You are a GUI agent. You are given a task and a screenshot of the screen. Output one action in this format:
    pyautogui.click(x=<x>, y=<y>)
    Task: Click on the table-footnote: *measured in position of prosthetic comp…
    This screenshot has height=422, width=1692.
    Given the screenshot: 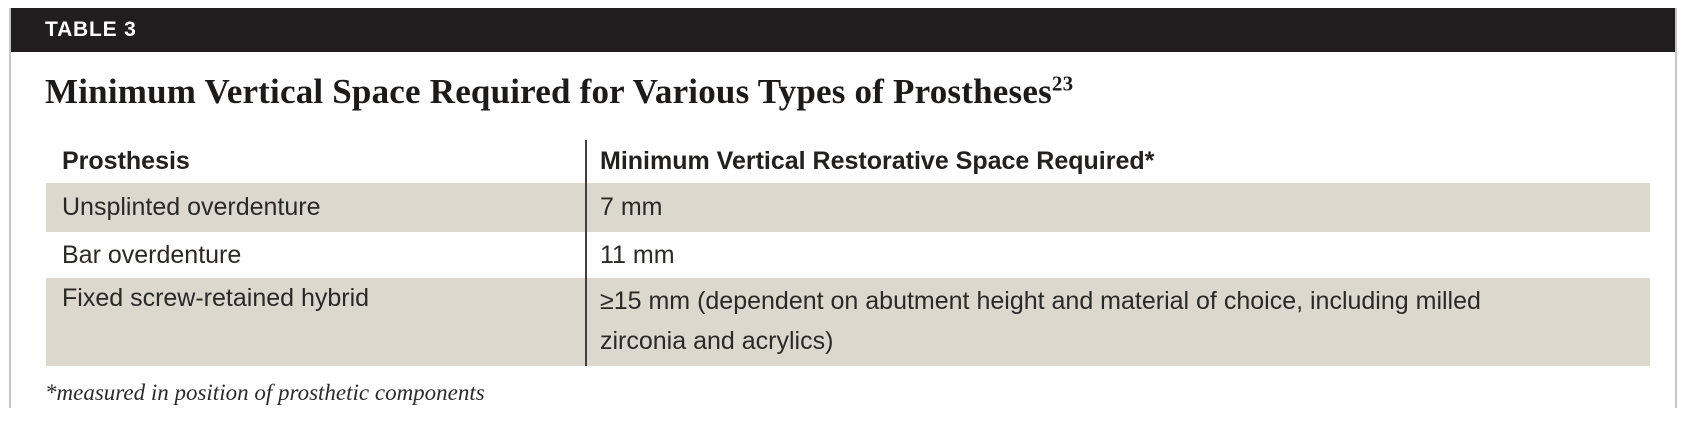 What is the action you would take?
    pyautogui.click(x=265, y=392)
    